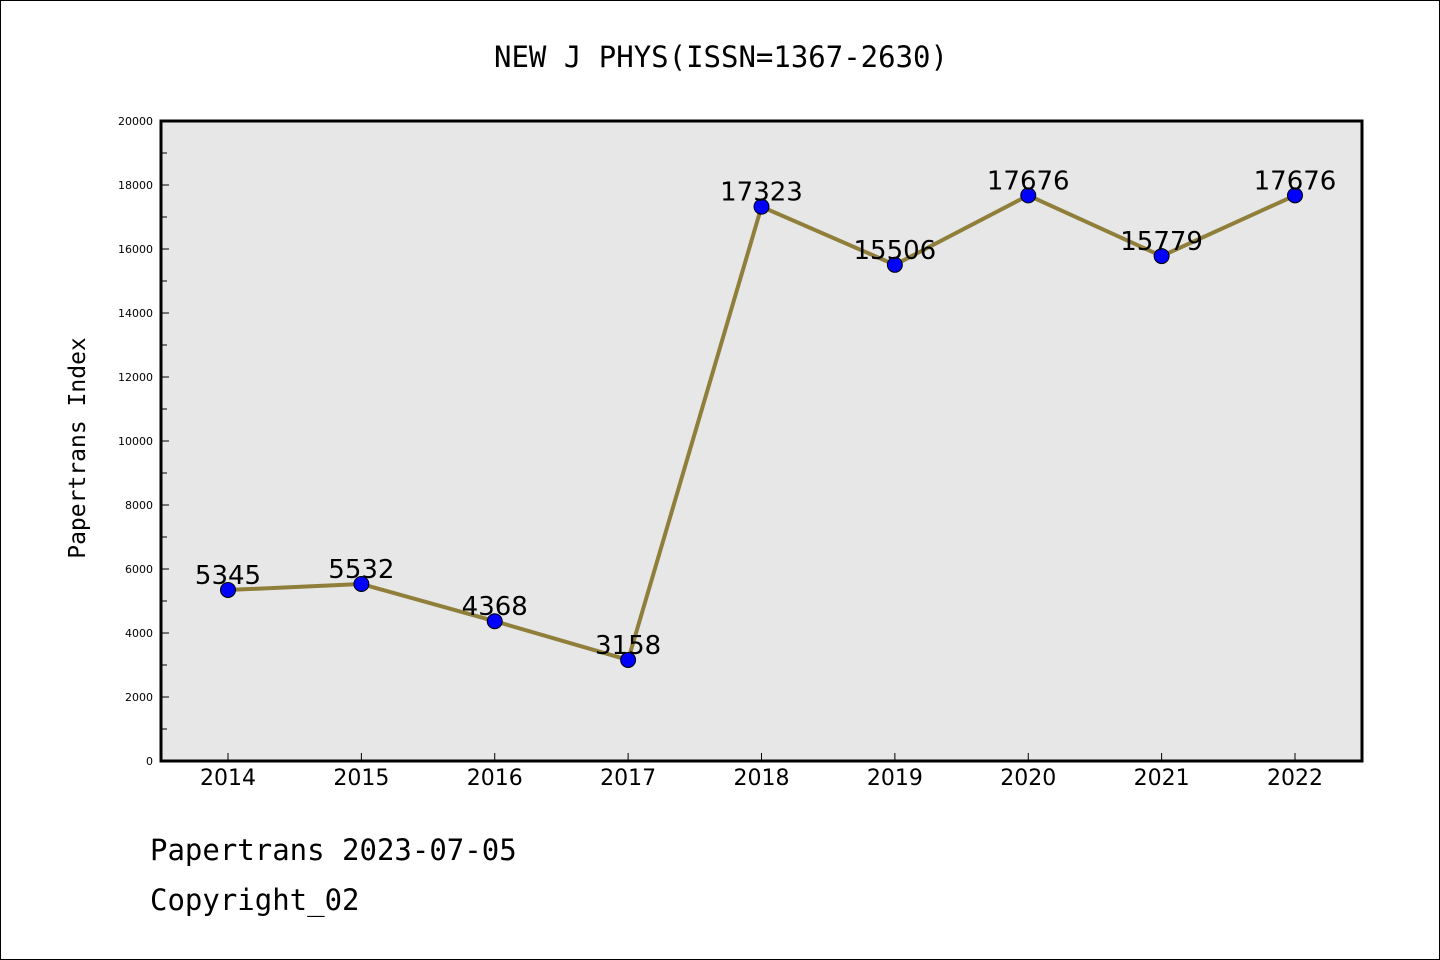 This screenshot has width=1440, height=960. What do you see at coordinates (333, 850) in the screenshot?
I see `footer-date: Papertrans 2023-07-05` at bounding box center [333, 850].